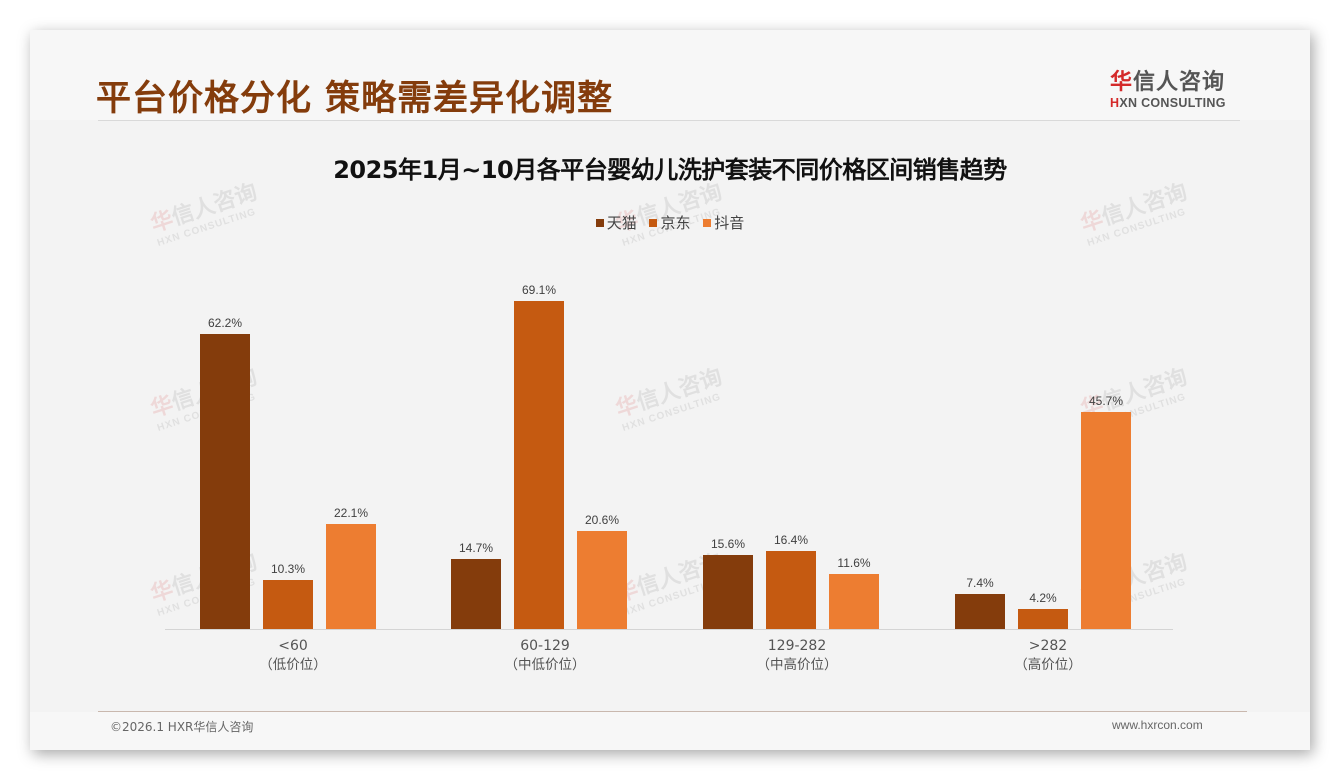  Describe the element at coordinates (182, 727) in the screenshot. I see `footer-copyright: ©2026.1 HXR华信人咨询` at that location.